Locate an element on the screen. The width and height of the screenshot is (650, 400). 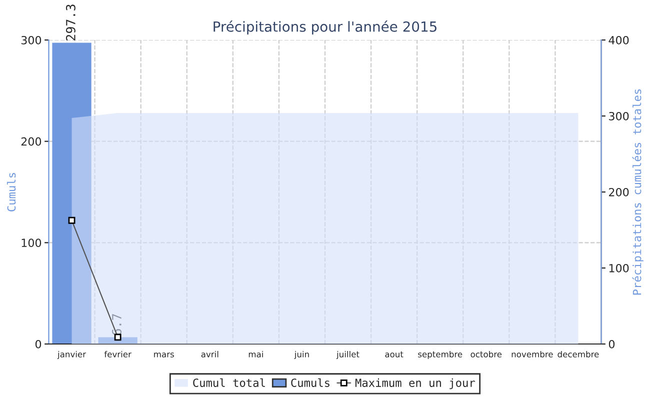
y2-tick-label: 400 is located at coordinates (618, 40).